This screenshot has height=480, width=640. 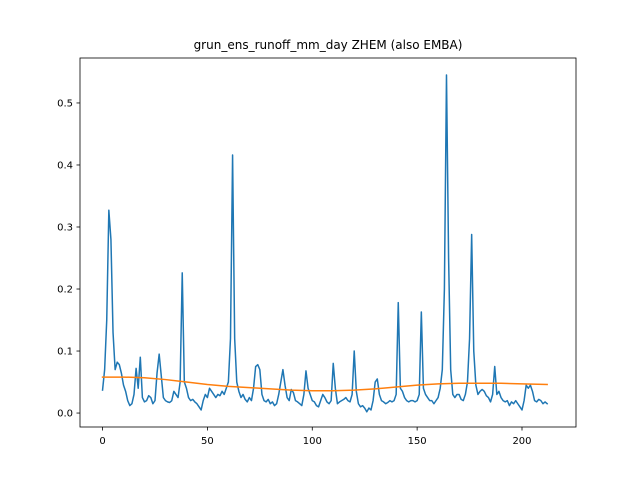 I want to click on x-tick-label: 150, so click(x=417, y=441).